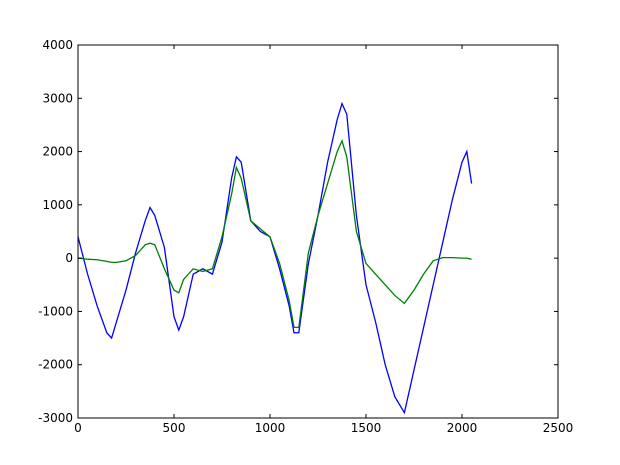 The width and height of the screenshot is (620, 465). Describe the element at coordinates (462, 428) in the screenshot. I see `x-tick-label: 2000` at that location.